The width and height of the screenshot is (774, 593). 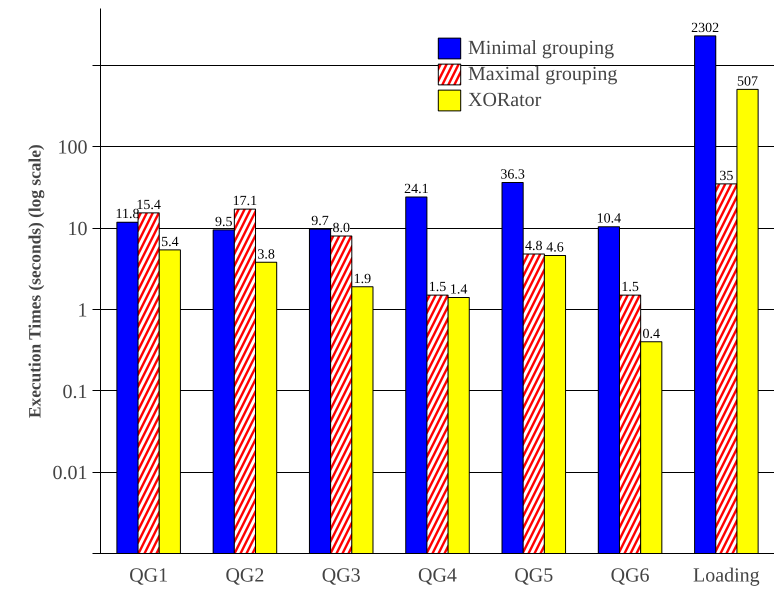 I want to click on data-label: 9.7, so click(x=320, y=222).